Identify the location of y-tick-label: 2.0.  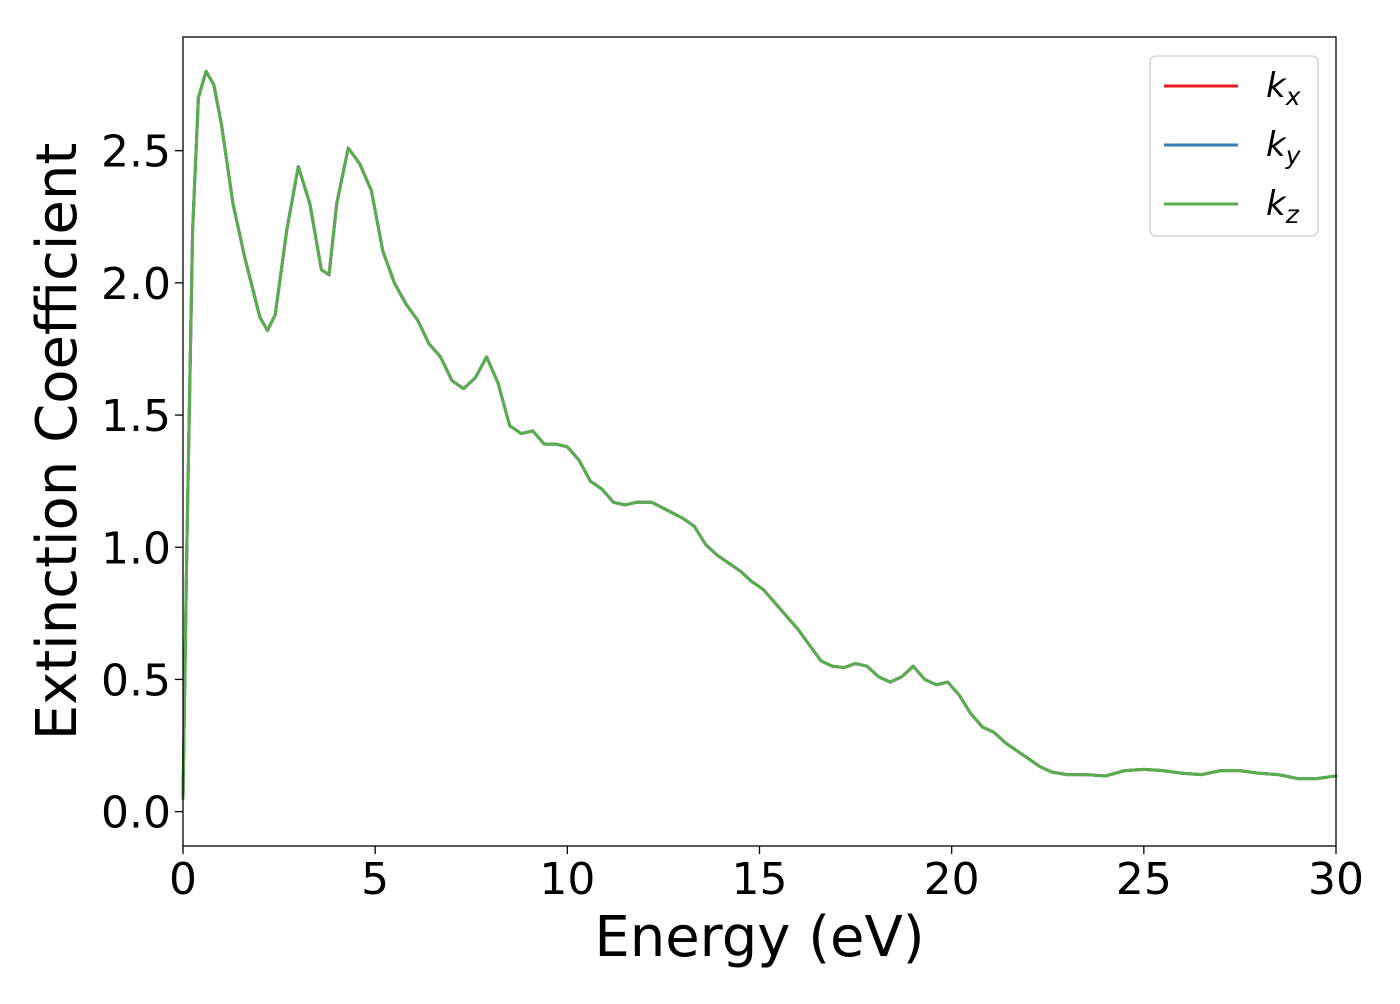
(136, 284).